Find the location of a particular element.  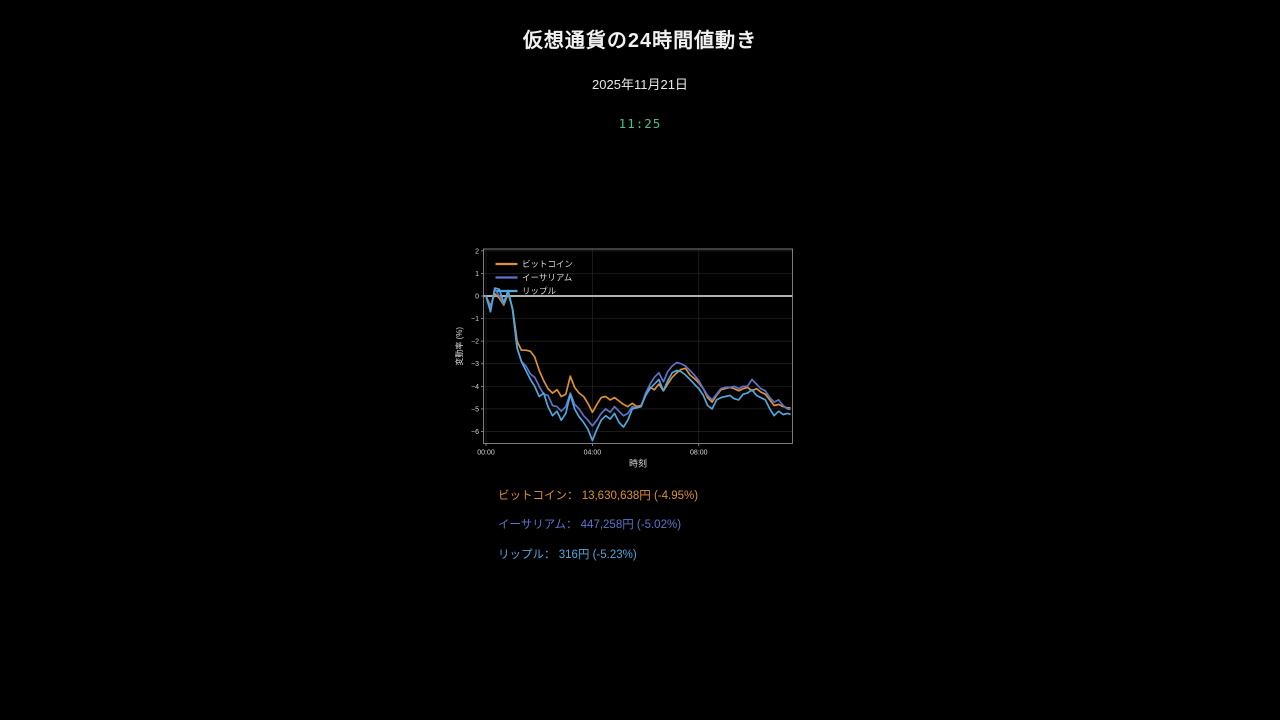

y-tick-label: −4 is located at coordinates (475, 387).